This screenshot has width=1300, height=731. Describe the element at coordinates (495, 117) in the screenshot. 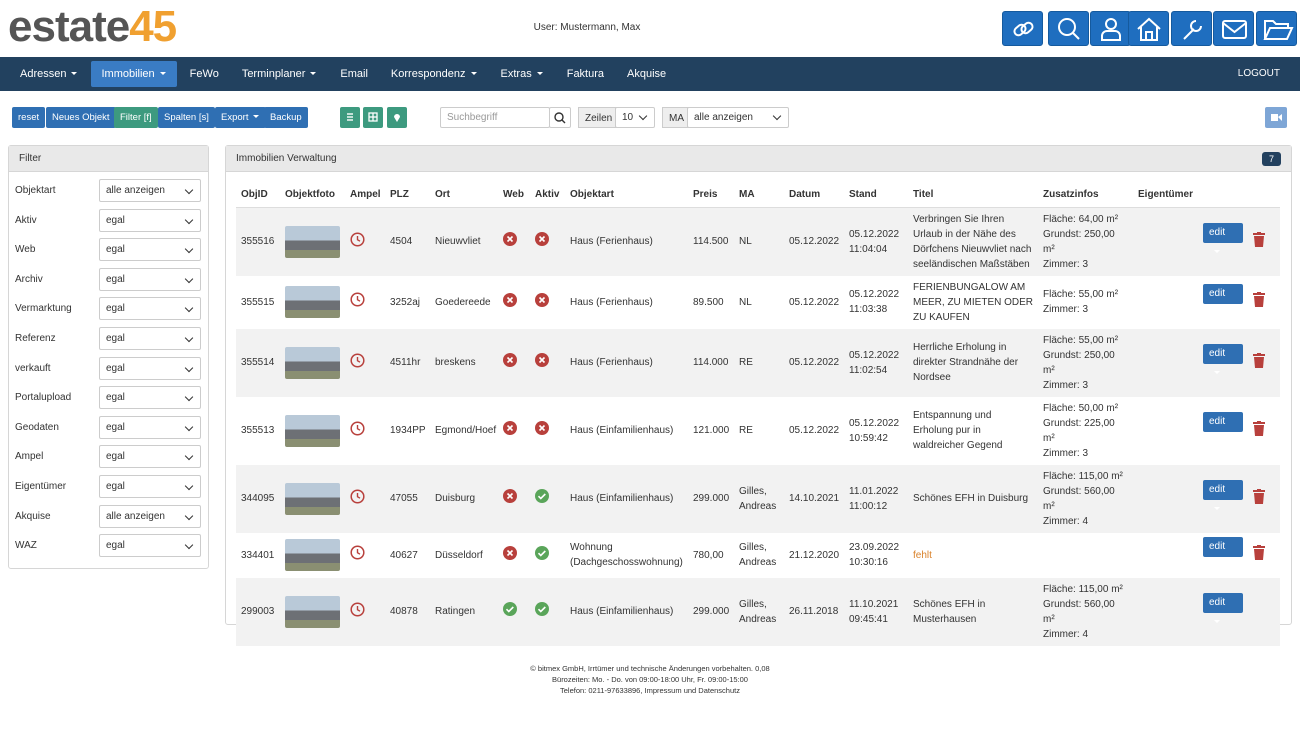

I see `search-input: Suchbegriff` at that location.